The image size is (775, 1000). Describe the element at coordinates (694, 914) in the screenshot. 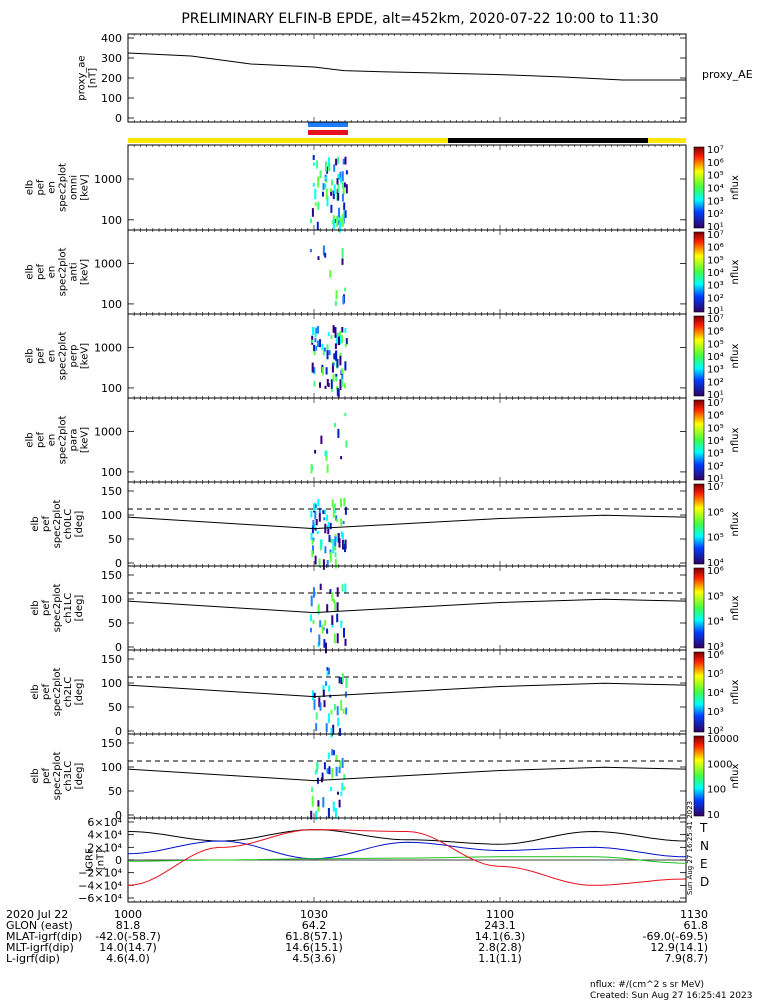

I see `footer-value: 1130` at that location.